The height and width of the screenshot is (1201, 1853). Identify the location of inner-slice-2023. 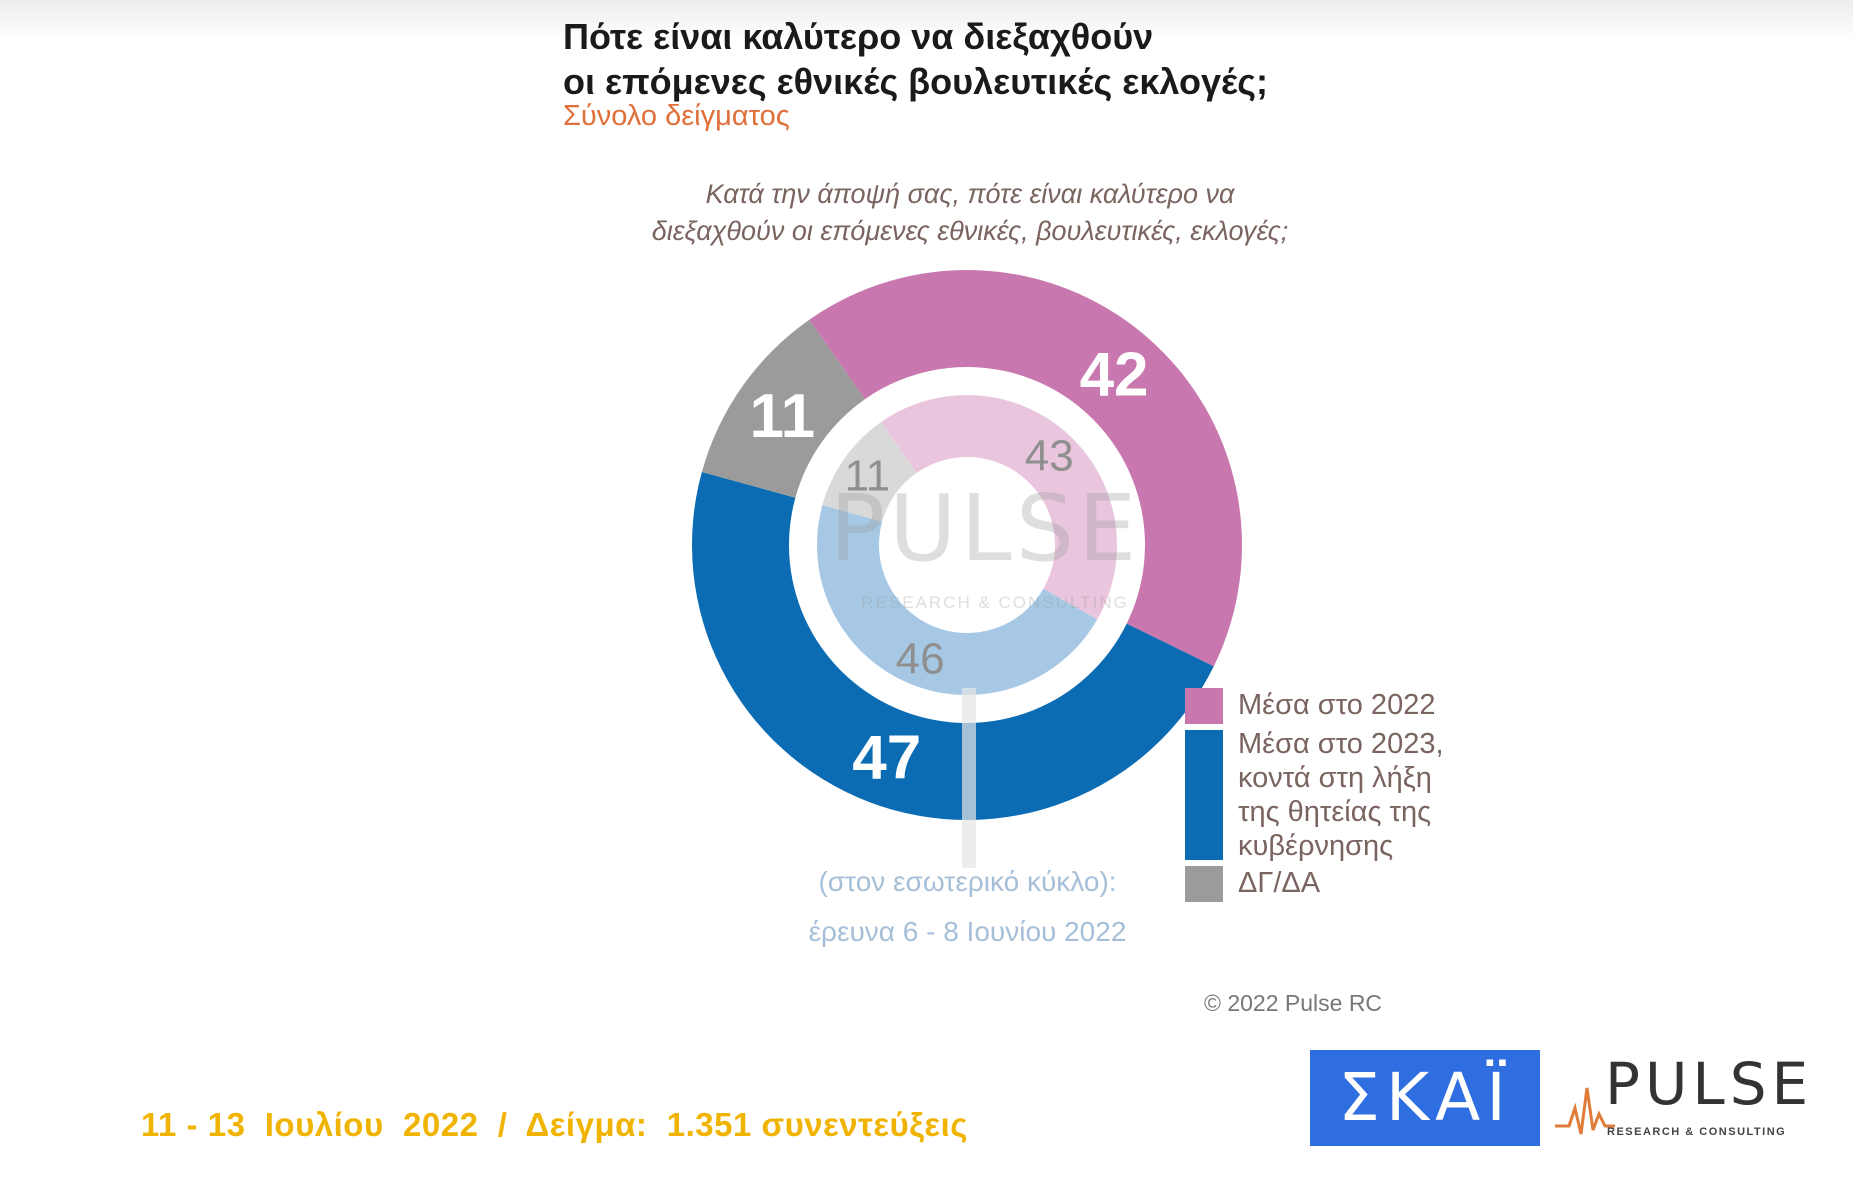
(957, 600).